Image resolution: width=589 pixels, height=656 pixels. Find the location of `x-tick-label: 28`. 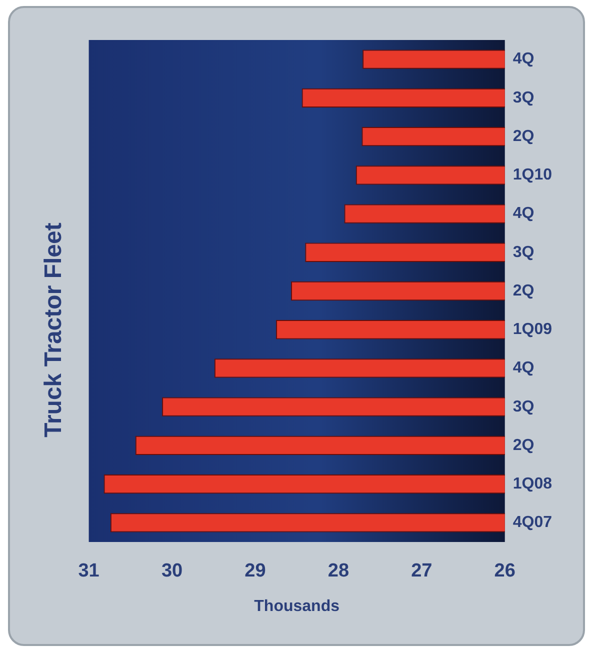

x-tick-label: 28 is located at coordinates (339, 571).